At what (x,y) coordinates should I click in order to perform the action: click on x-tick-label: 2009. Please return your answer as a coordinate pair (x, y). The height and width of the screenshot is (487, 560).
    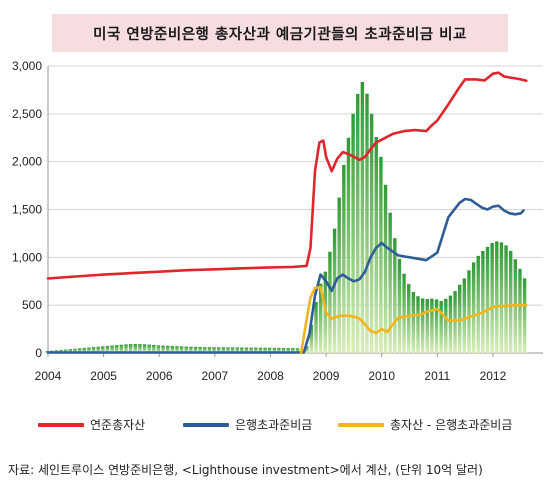
    Looking at the image, I should click on (326, 376).